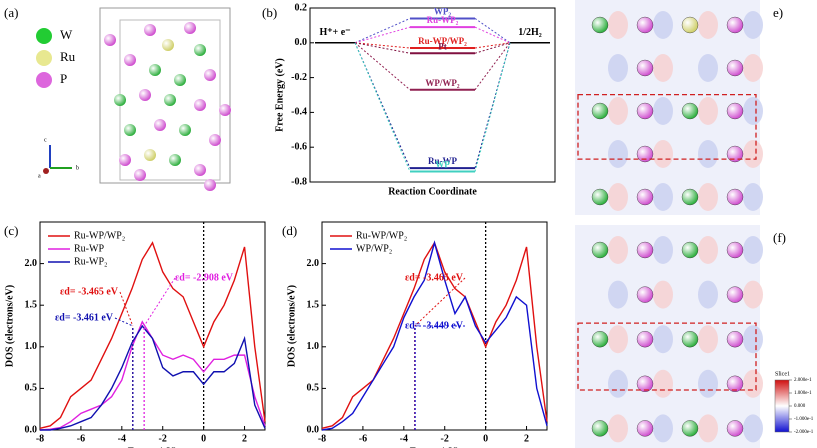 The height and width of the screenshot is (448, 817). Describe the element at coordinates (434, 447) in the screenshot. I see `x-axis-label: Energy(eV)` at that location.